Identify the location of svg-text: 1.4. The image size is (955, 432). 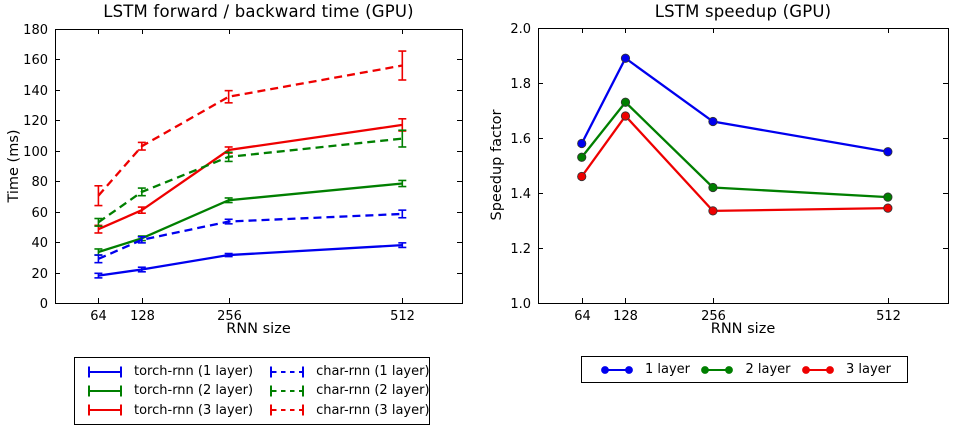
(520, 194).